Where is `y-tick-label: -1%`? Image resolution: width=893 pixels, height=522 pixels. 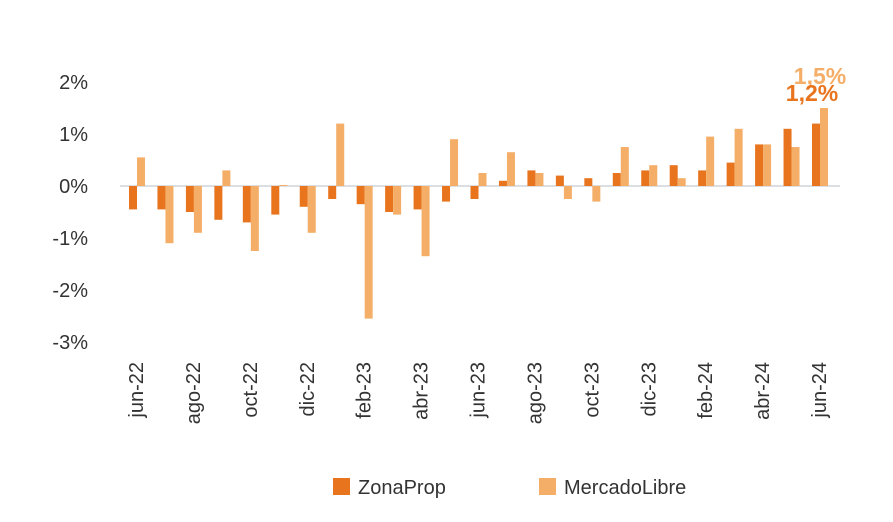 y-tick-label: -1% is located at coordinates (70, 239).